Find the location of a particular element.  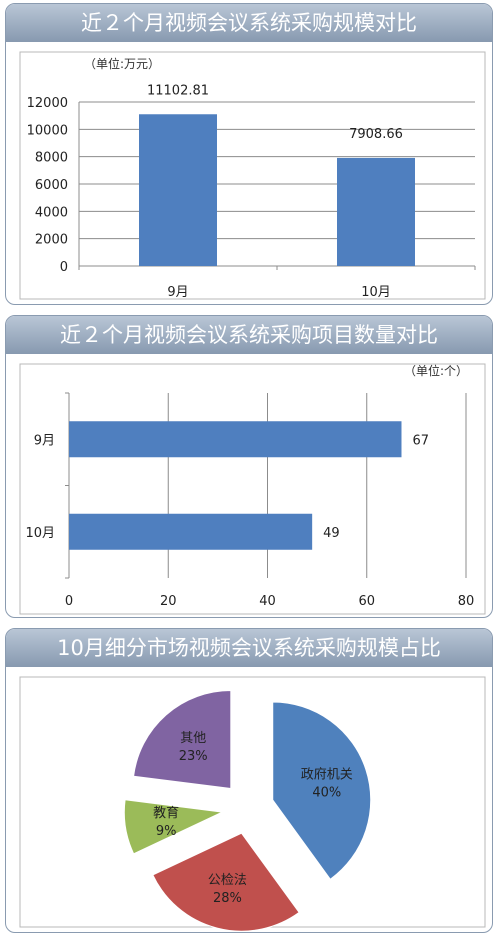

chart3-title: 10月细分市场视频会议系统采购规模占比 is located at coordinates (249, 648).